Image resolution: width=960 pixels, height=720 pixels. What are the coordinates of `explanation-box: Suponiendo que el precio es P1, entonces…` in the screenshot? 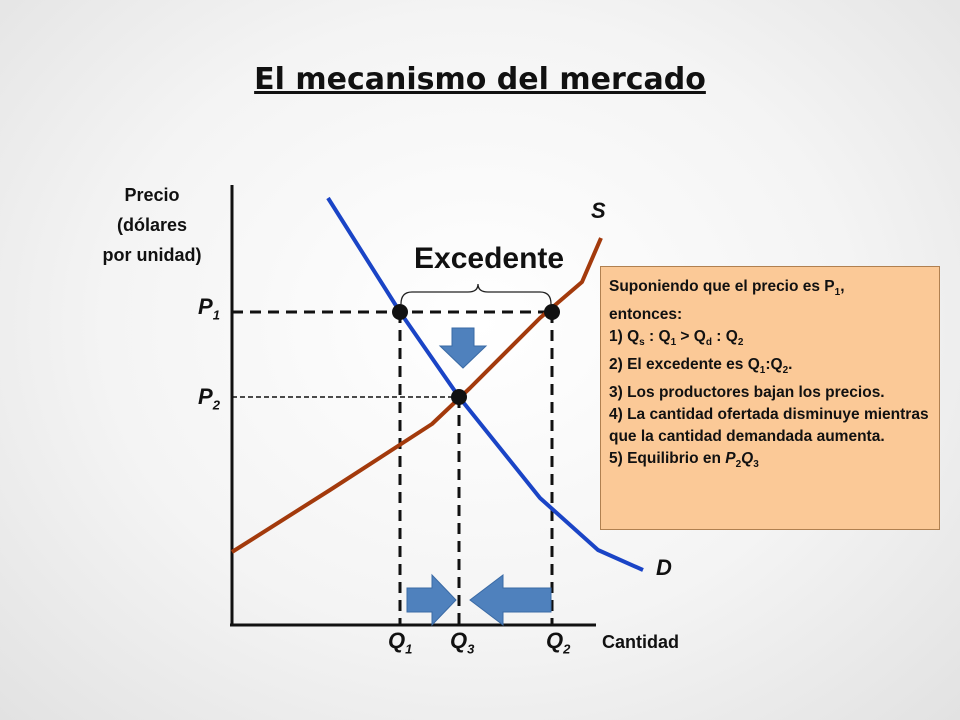 It's located at (770, 398).